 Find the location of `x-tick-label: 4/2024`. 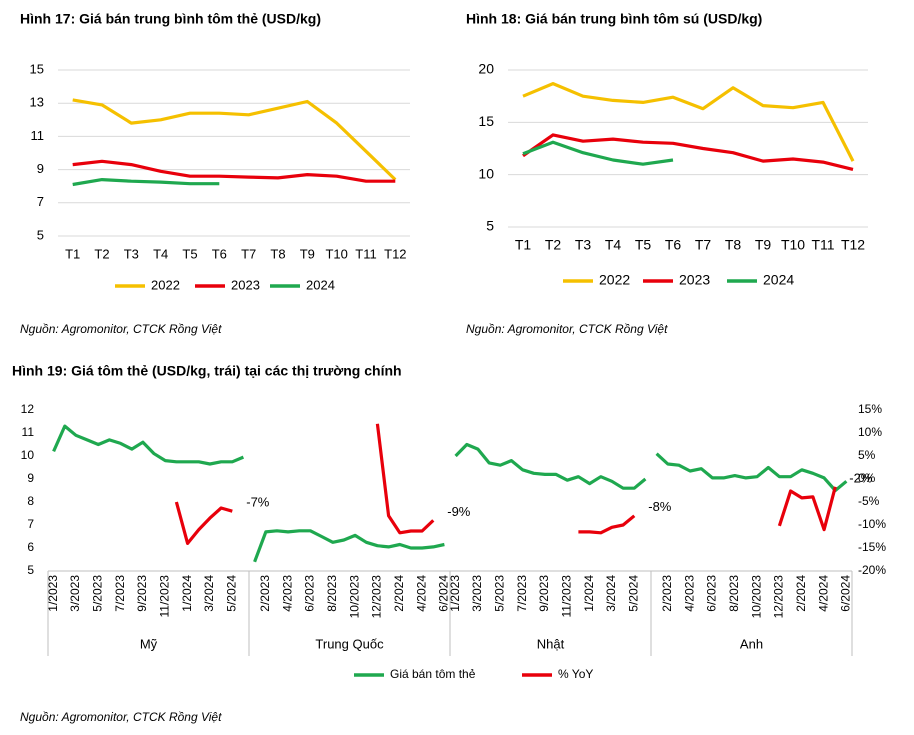

x-tick-label: 4/2024 is located at coordinates (823, 593).